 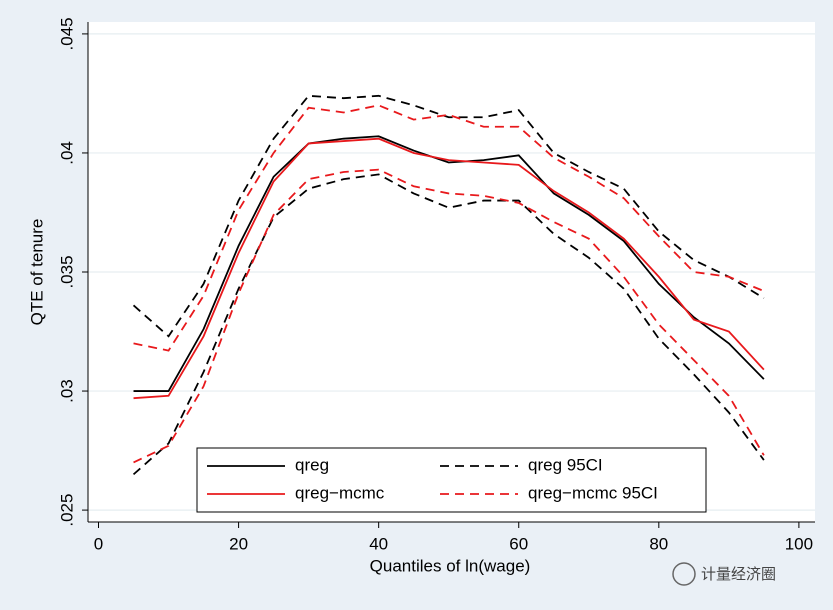 What do you see at coordinates (684, 574) in the screenshot?
I see `watermark-icon` at bounding box center [684, 574].